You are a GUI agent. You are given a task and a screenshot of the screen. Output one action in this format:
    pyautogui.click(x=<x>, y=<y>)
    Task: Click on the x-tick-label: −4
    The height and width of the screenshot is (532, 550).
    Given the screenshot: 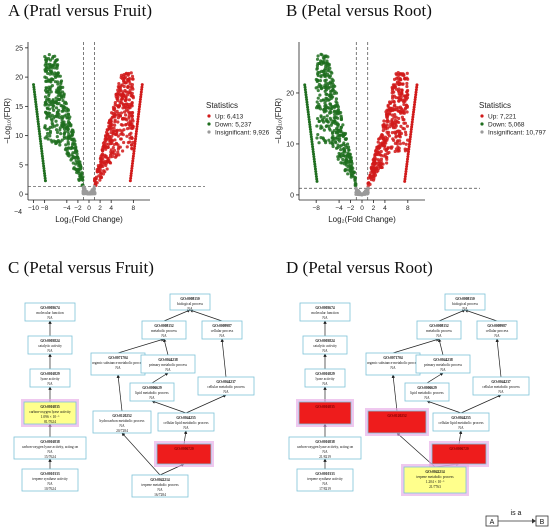 What is the action you would take?
    pyautogui.click(x=339, y=208)
    